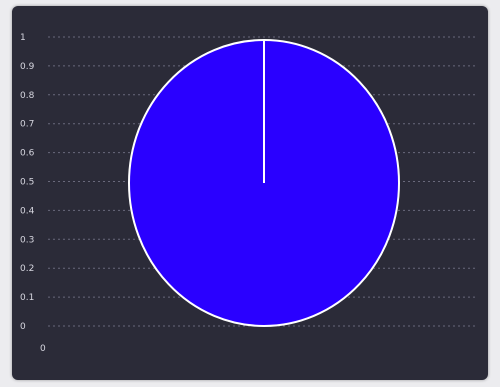  What do you see at coordinates (27, 125) in the screenshot?
I see `y-tick-label: 0.7` at bounding box center [27, 125].